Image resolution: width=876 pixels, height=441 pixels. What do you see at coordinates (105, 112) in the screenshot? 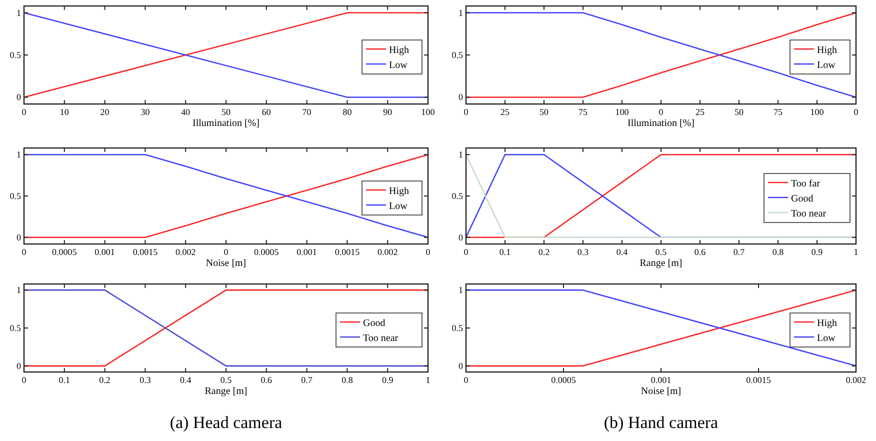
I see `x-tick-label: 20` at bounding box center [105, 112].